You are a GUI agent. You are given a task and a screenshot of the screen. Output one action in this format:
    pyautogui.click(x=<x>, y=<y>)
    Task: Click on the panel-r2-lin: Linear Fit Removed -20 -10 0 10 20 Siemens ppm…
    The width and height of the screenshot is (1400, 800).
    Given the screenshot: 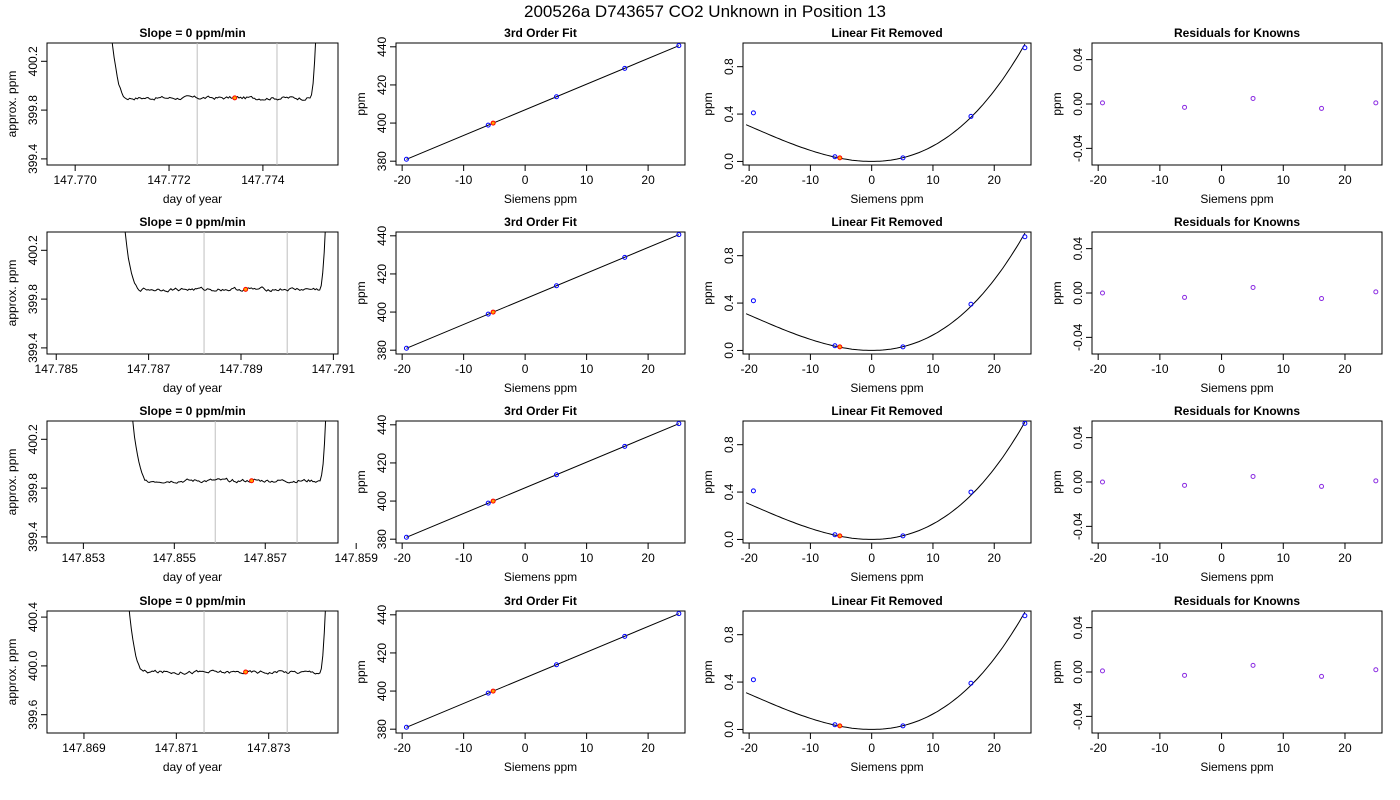 What is the action you would take?
    pyautogui.click(x=866, y=305)
    